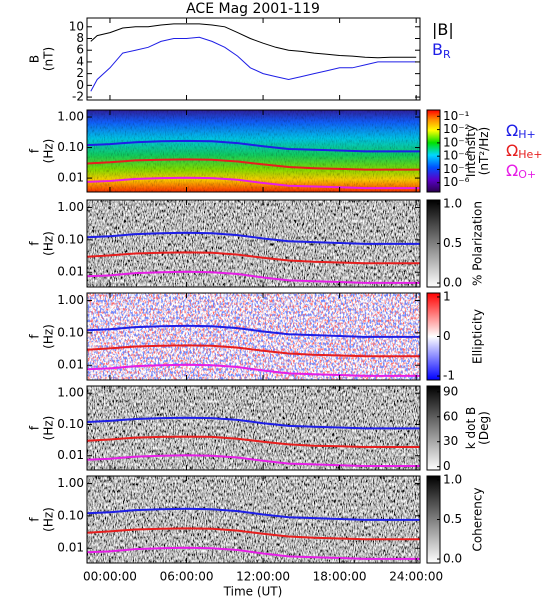 Image resolution: width=550 pixels, height=600 pixels. Describe the element at coordinates (484, 151) in the screenshot. I see `colorbar-label: (nT²/Hz)` at that location.